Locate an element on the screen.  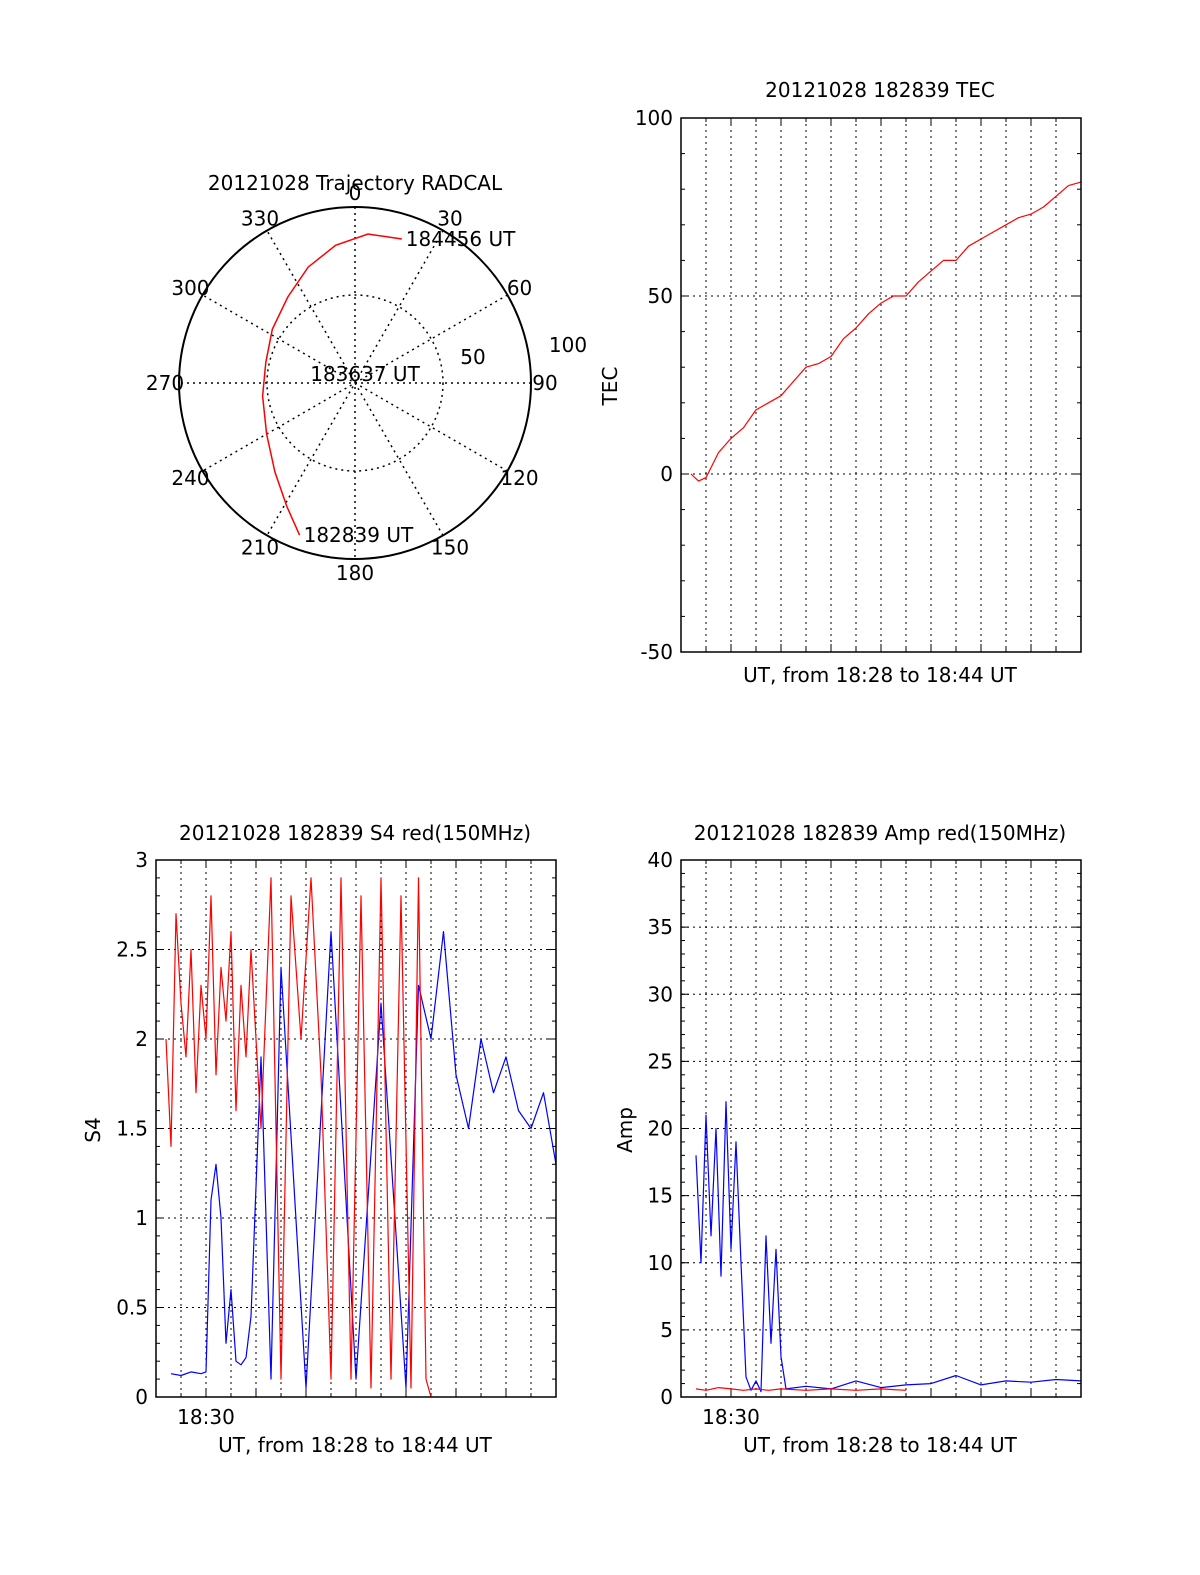
y-tick-label: 1.5 is located at coordinates (132, 1129).